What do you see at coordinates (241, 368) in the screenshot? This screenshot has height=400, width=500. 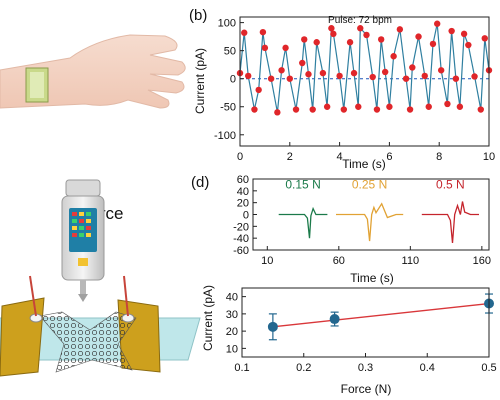 I see `x-tick-label: 0.1` at bounding box center [241, 368].